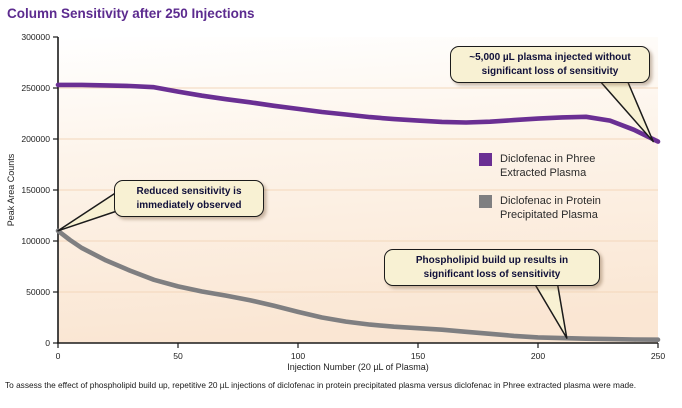 The height and width of the screenshot is (408, 682). What do you see at coordinates (35, 37) in the screenshot?
I see `y-tick-label: 300000` at bounding box center [35, 37].